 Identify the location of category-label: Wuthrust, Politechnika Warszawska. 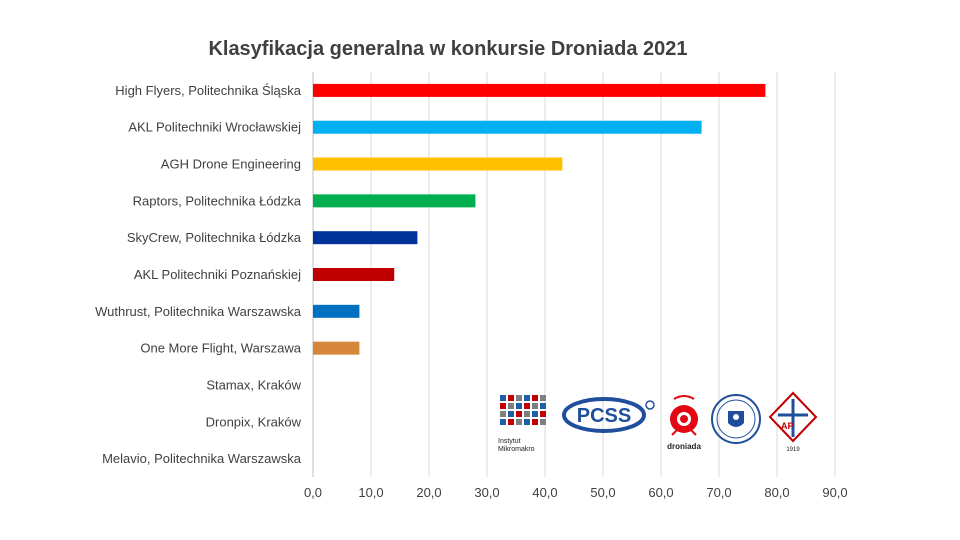
(198, 311).